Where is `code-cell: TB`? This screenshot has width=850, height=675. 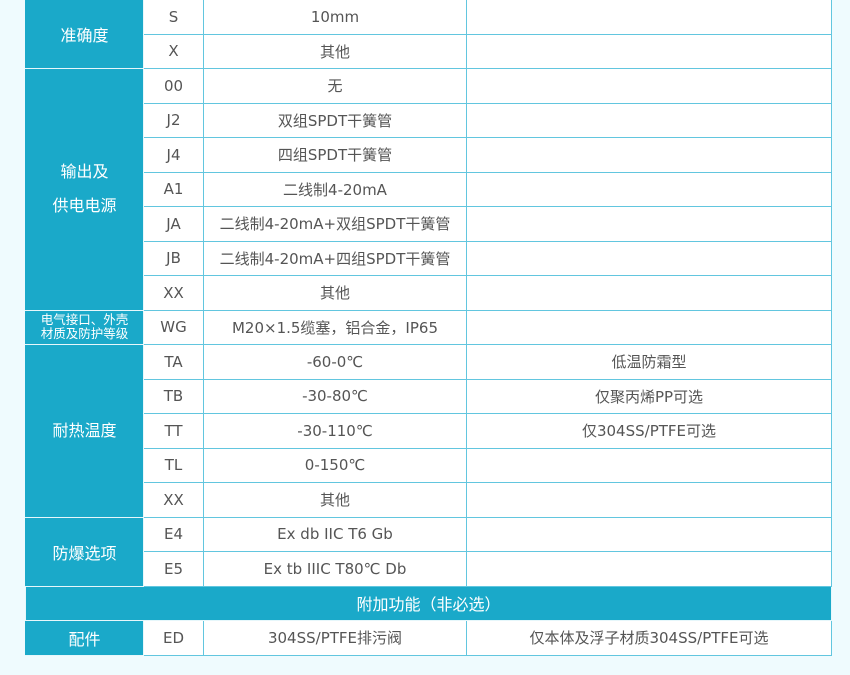 code-cell: TB is located at coordinates (173, 396).